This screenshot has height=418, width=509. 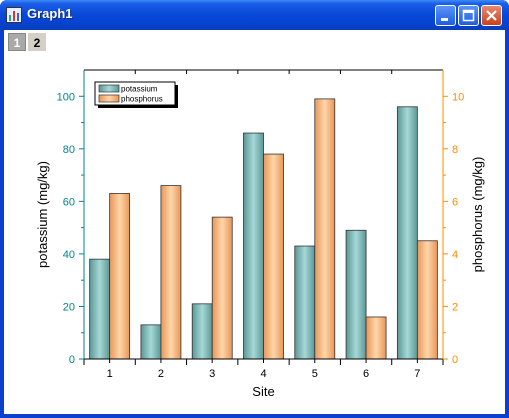 I want to click on x-tick-label: 6, so click(x=366, y=374).